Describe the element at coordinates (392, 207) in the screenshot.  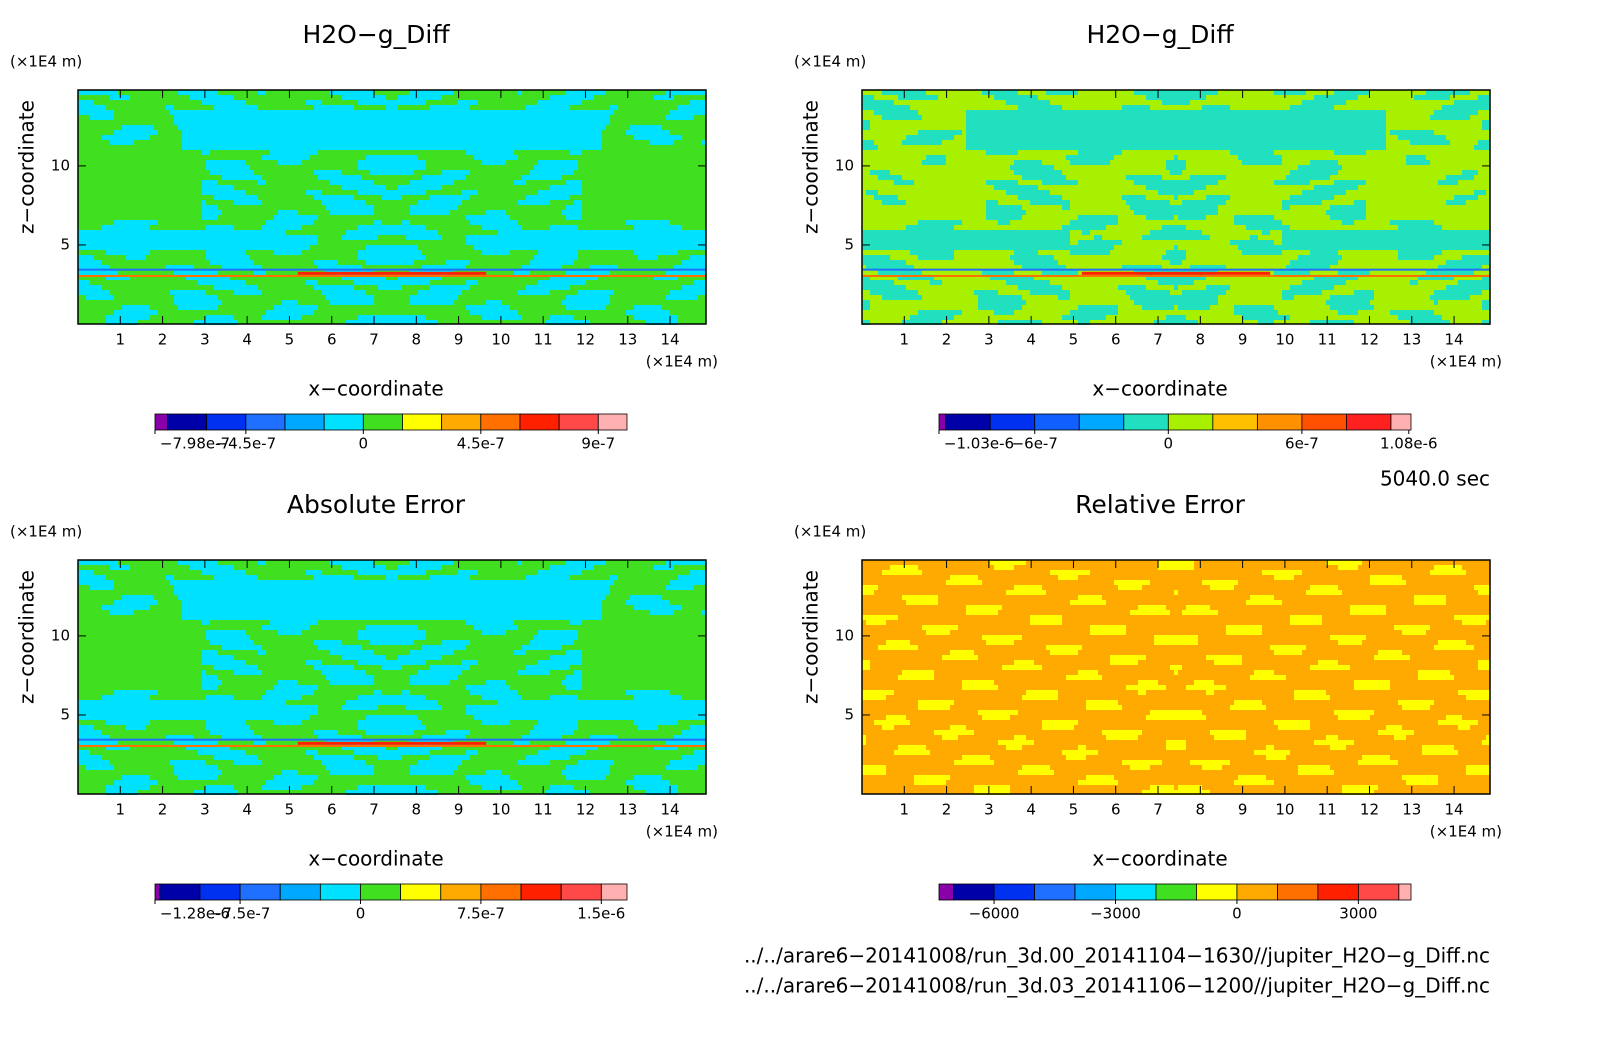
I see `plot-frame` at that location.